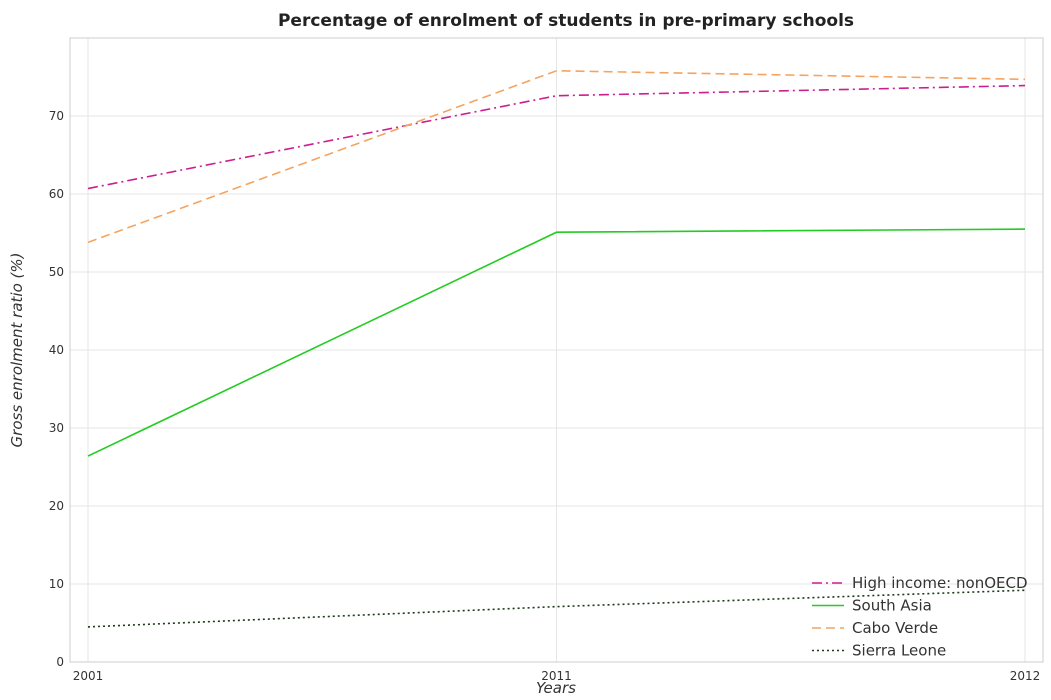 The image size is (1051, 700). I want to click on y-tick-label: 0, so click(60, 662).